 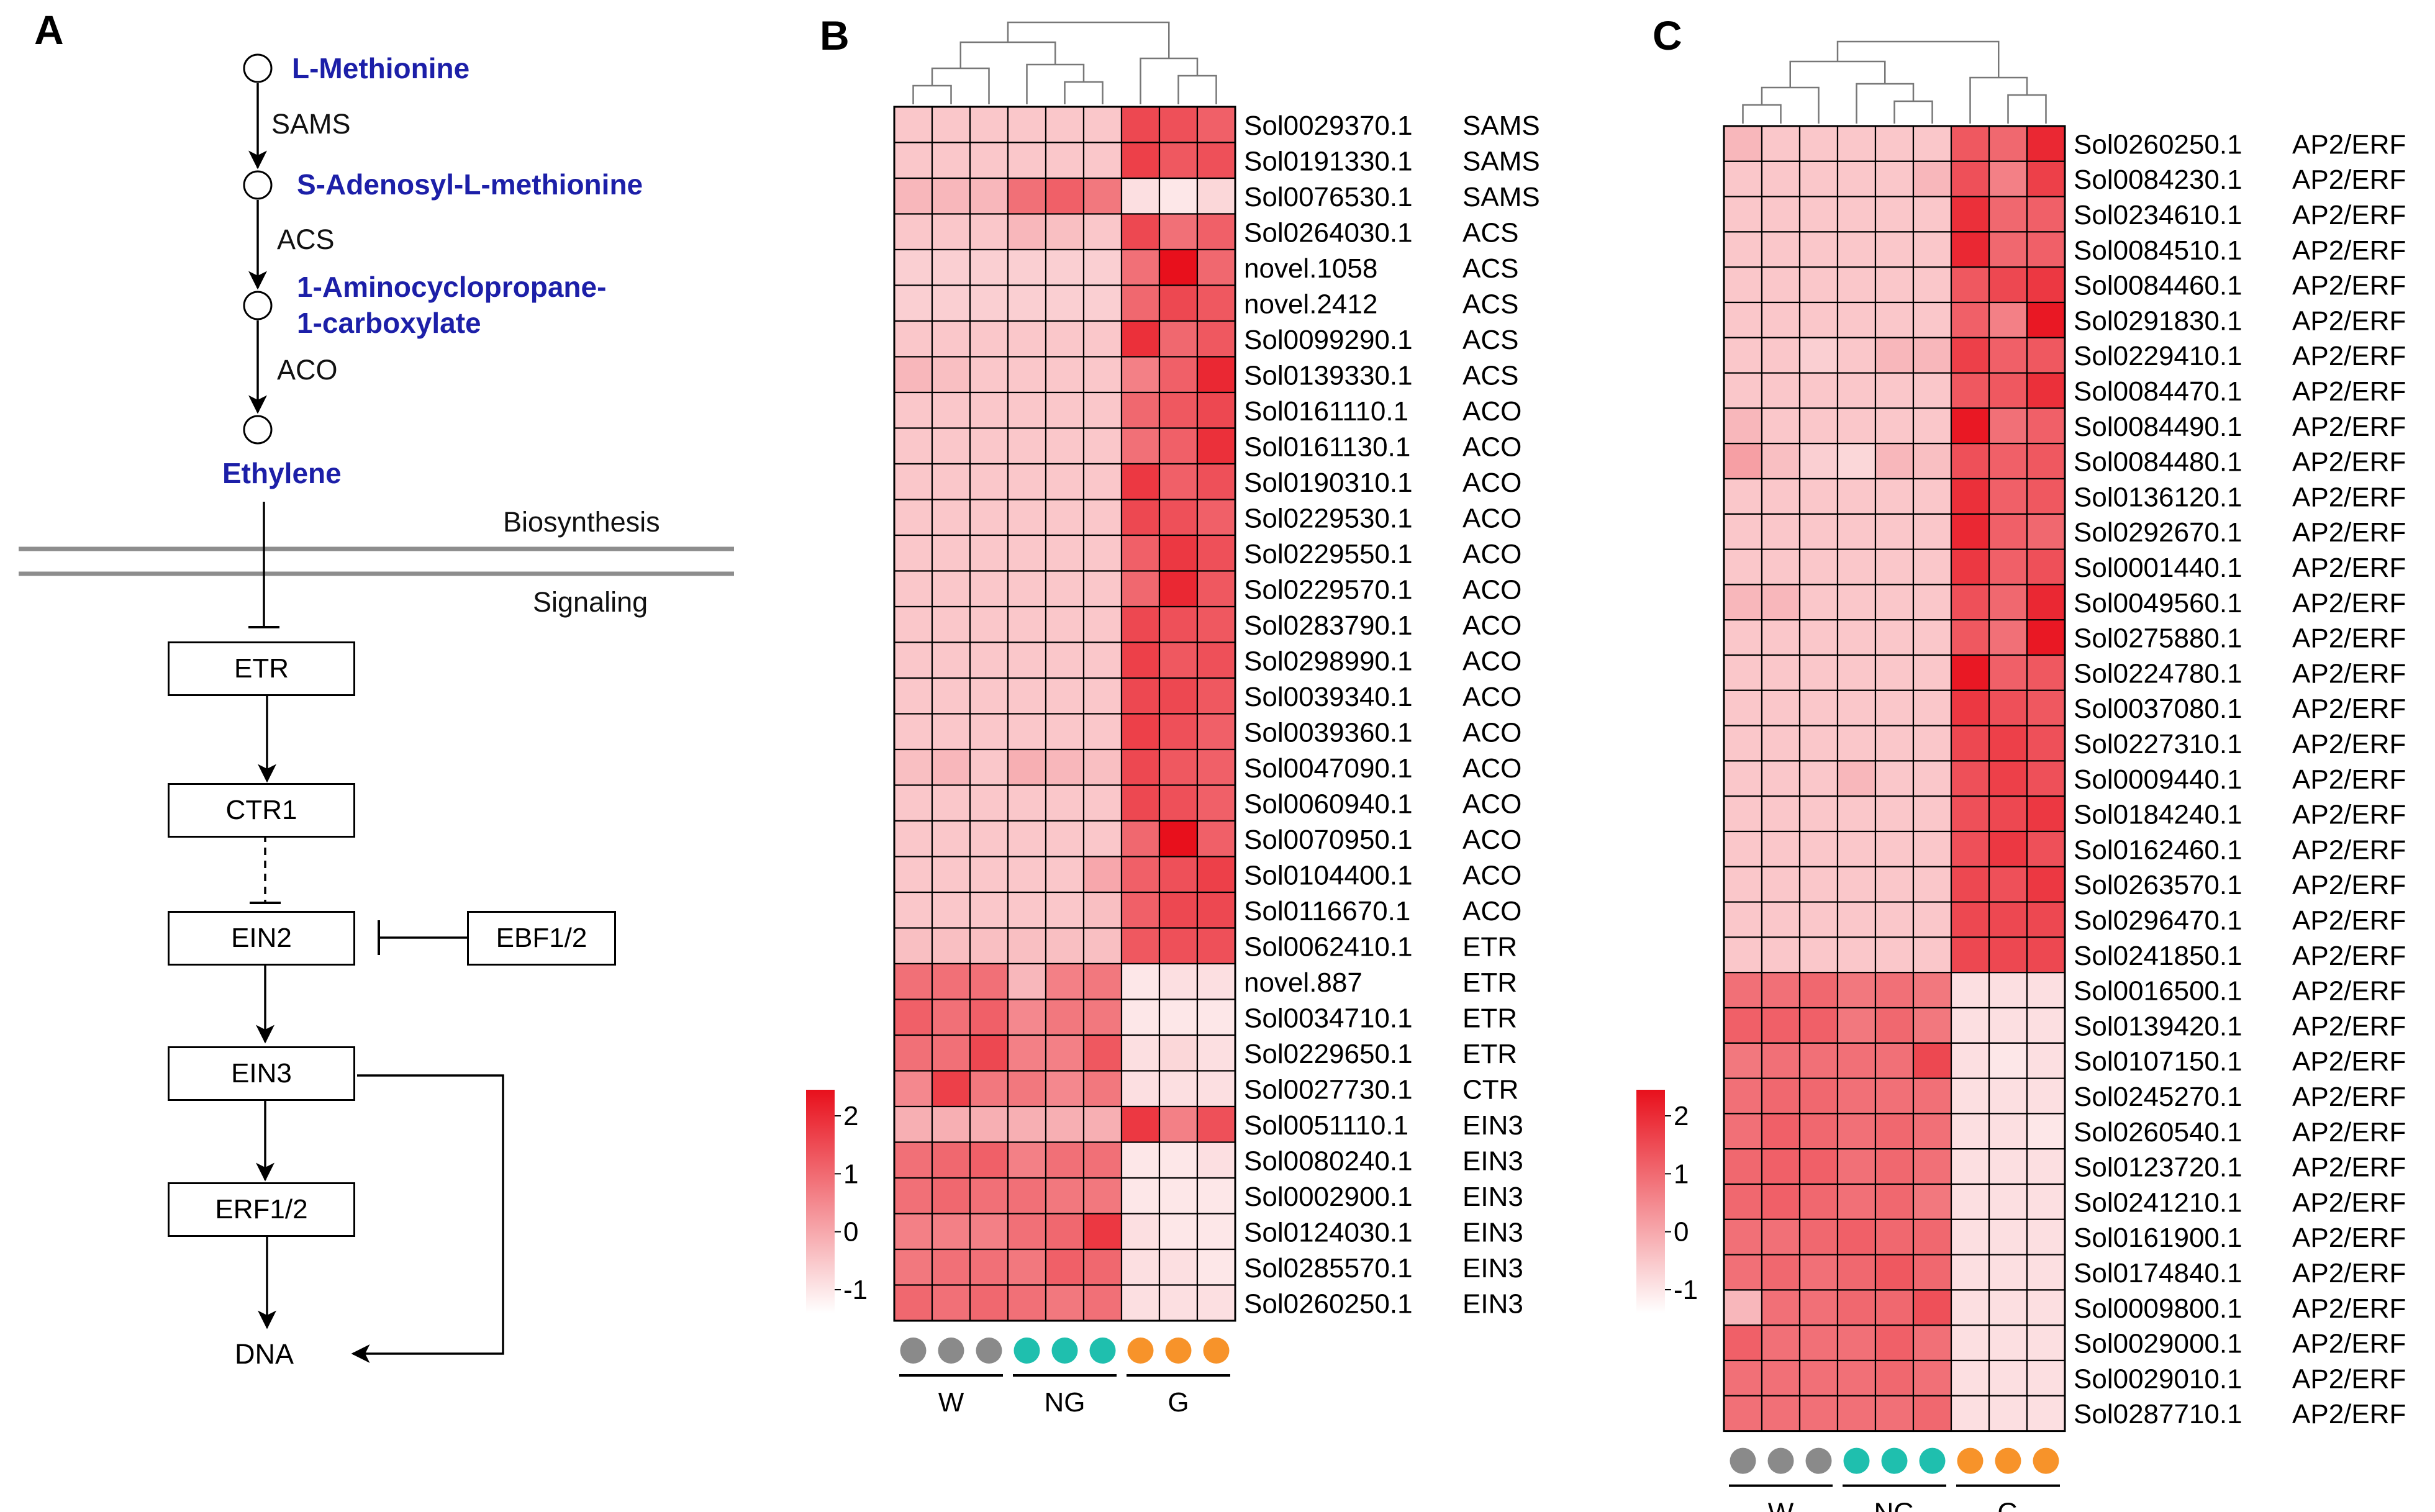 What do you see at coordinates (1328, 126) in the screenshot?
I see `gene-label: Sol0029370.1` at bounding box center [1328, 126].